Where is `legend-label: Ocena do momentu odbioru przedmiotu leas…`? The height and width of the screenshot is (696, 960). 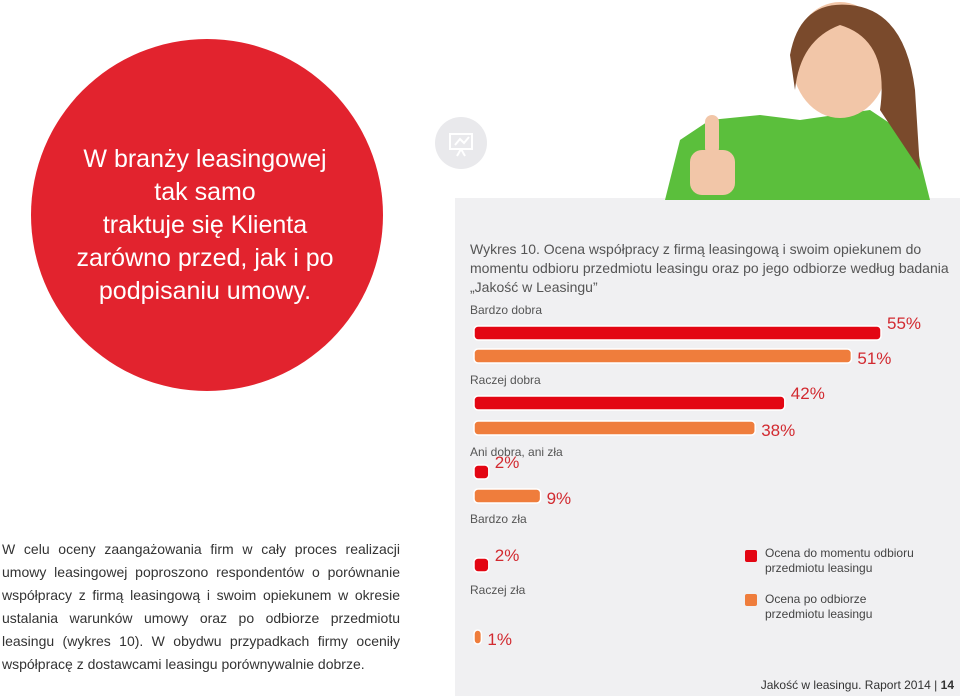 legend-label: Ocena do momentu odbioru przedmiotu leas… is located at coordinates (839, 560).